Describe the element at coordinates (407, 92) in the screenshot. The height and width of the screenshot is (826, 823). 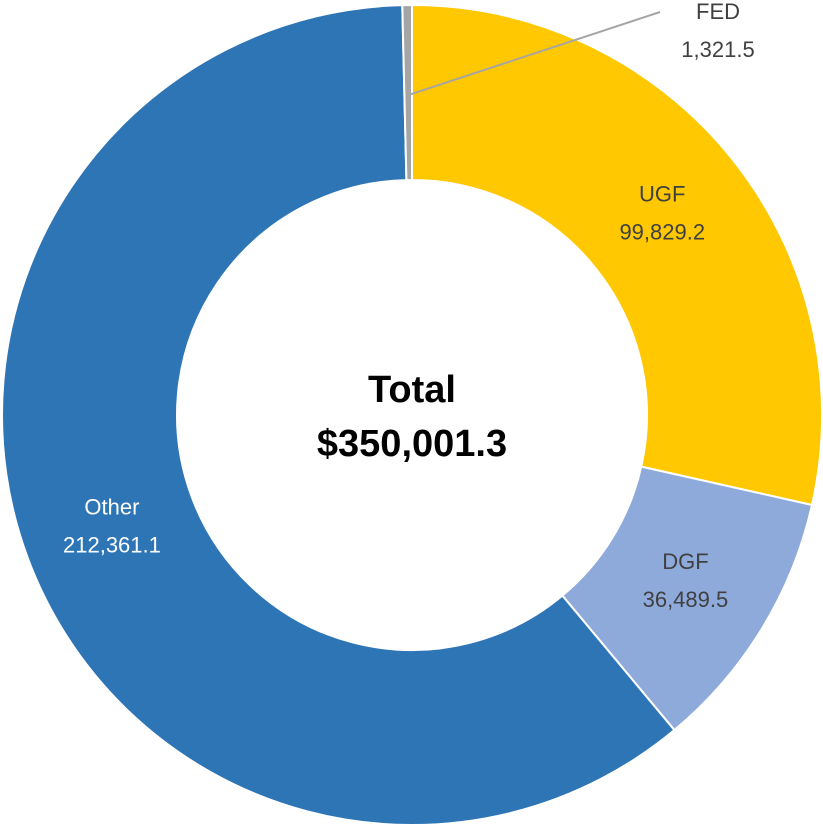
I see `slice` at that location.